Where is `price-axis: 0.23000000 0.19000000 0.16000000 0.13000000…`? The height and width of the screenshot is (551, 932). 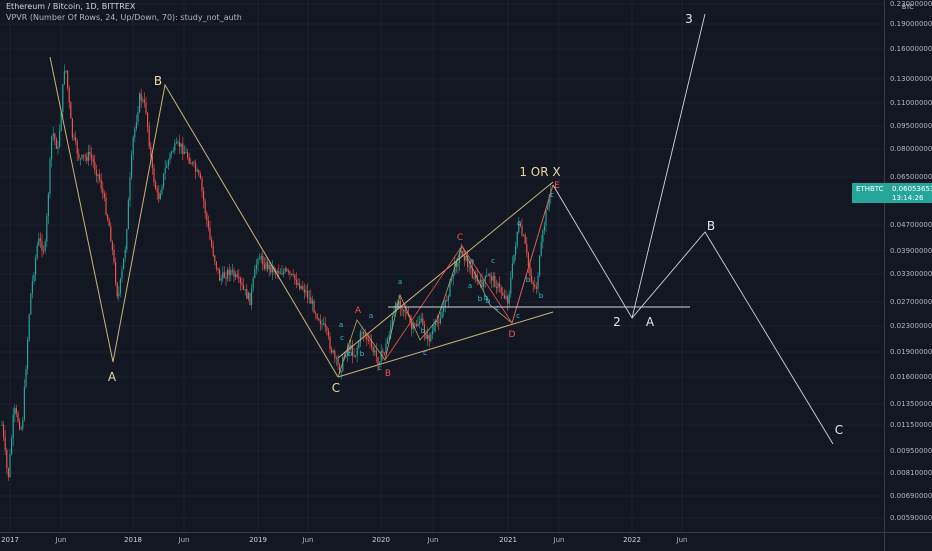 price-axis: 0.23000000 0.19000000 0.16000000 0.13000000… is located at coordinates (908, 266).